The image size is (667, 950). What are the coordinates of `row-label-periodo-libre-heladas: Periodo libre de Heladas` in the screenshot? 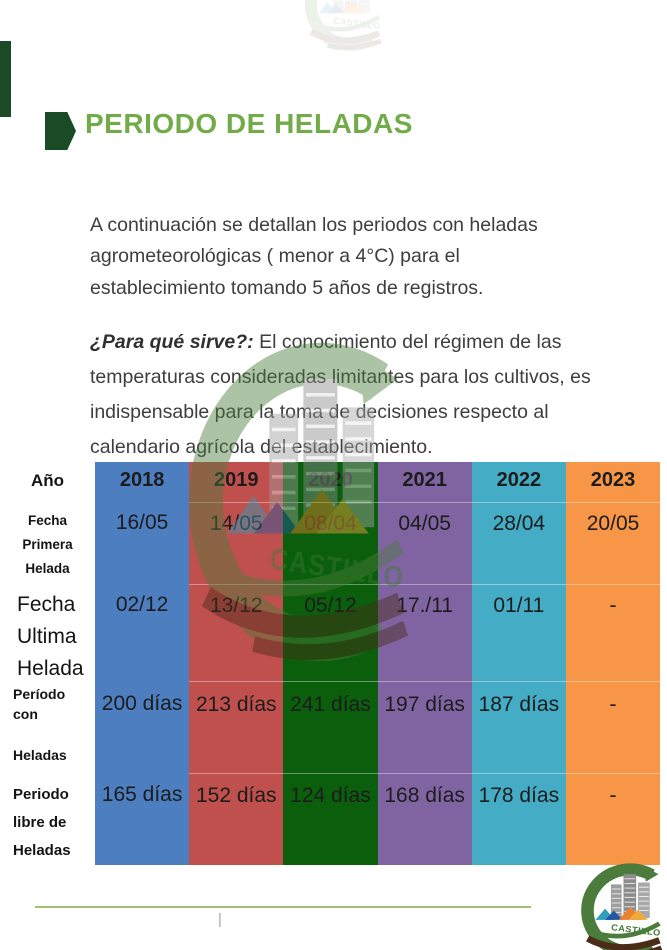 It's located at (47, 819).